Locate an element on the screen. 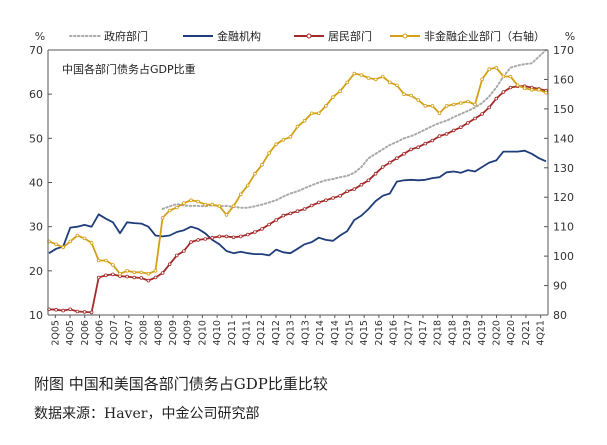 This screenshot has width=607, height=445. x-tick-label: 4Q09 is located at coordinates (188, 333).